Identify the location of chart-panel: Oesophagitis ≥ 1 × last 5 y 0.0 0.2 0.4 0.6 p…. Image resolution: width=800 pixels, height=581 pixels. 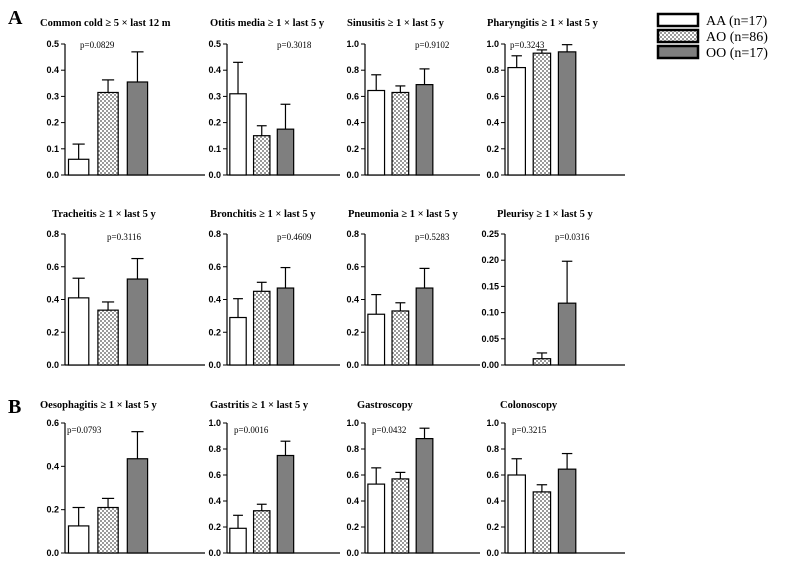
(122, 479).